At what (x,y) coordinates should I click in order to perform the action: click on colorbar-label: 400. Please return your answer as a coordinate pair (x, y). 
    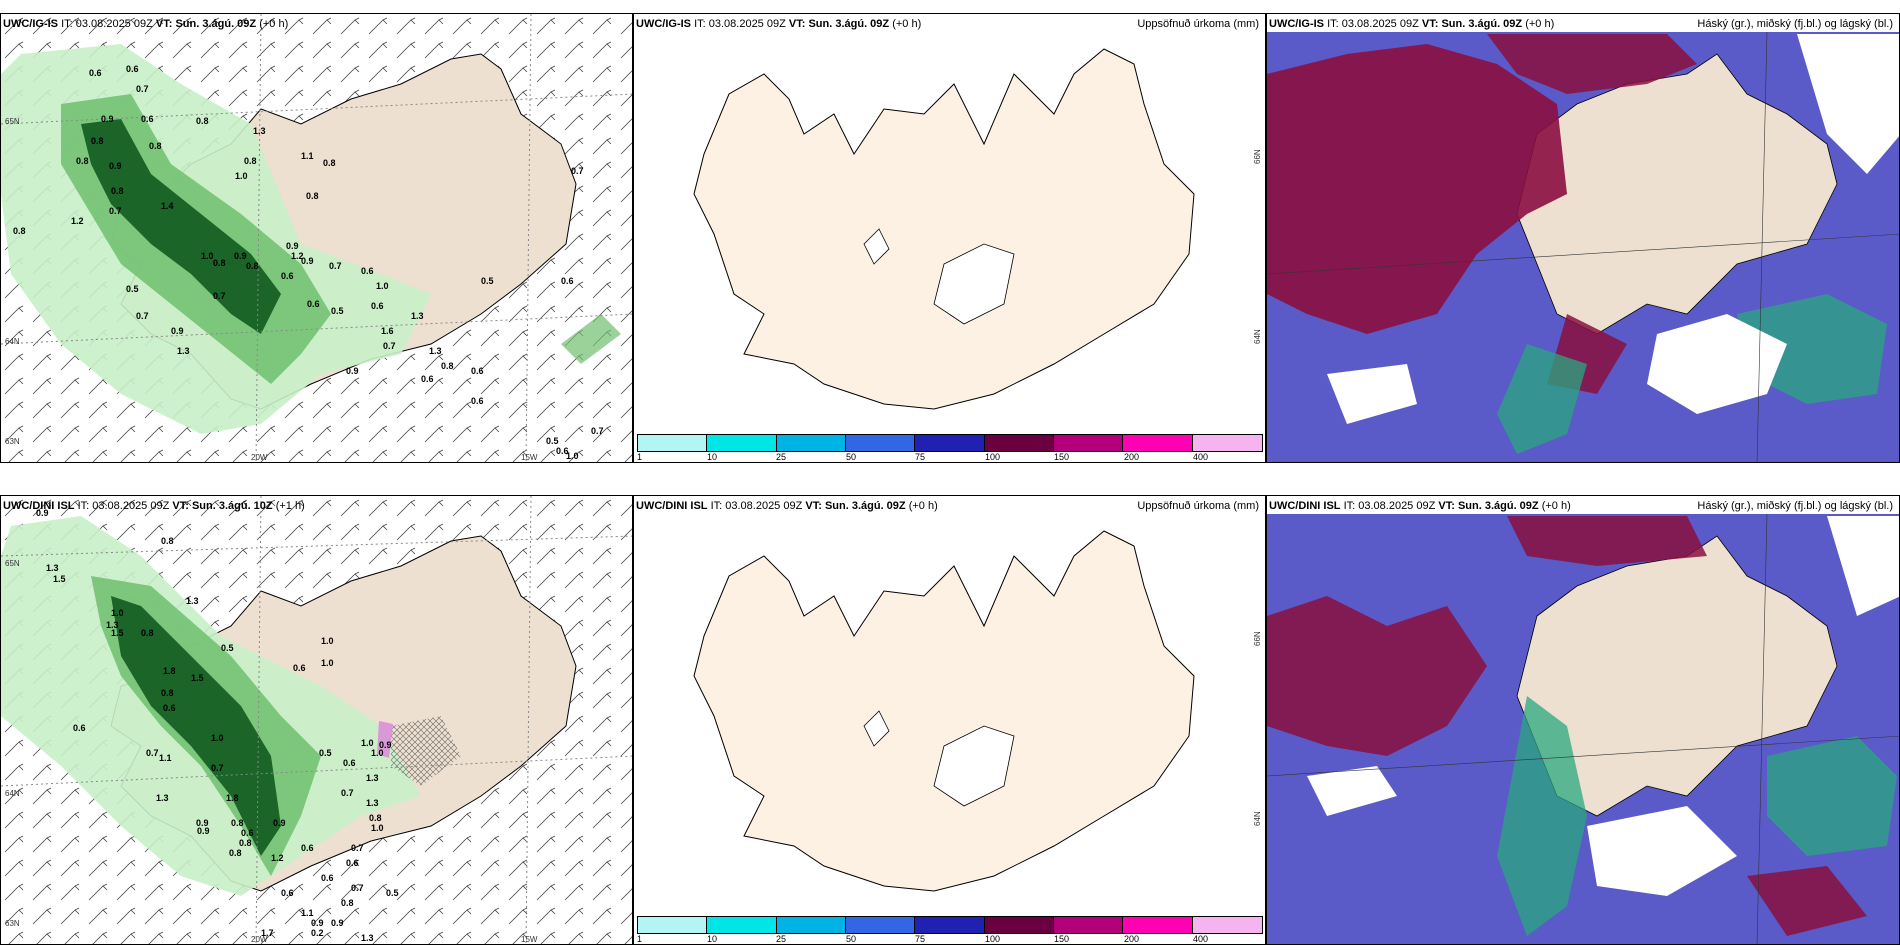
    Looking at the image, I should click on (1201, 939).